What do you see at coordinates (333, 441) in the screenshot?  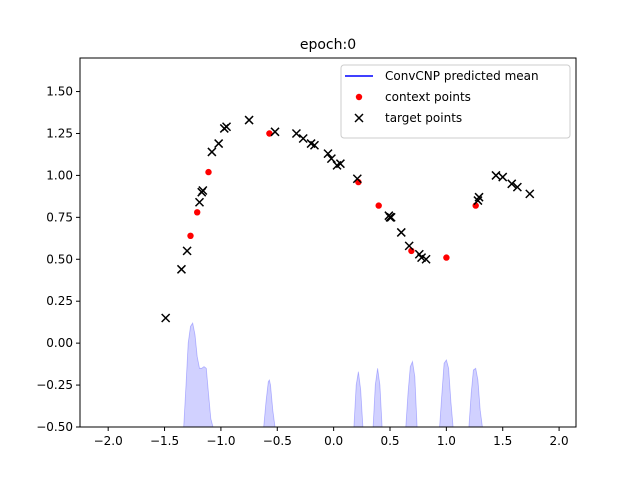 I see `x-tick-label: 0.0` at bounding box center [333, 441].